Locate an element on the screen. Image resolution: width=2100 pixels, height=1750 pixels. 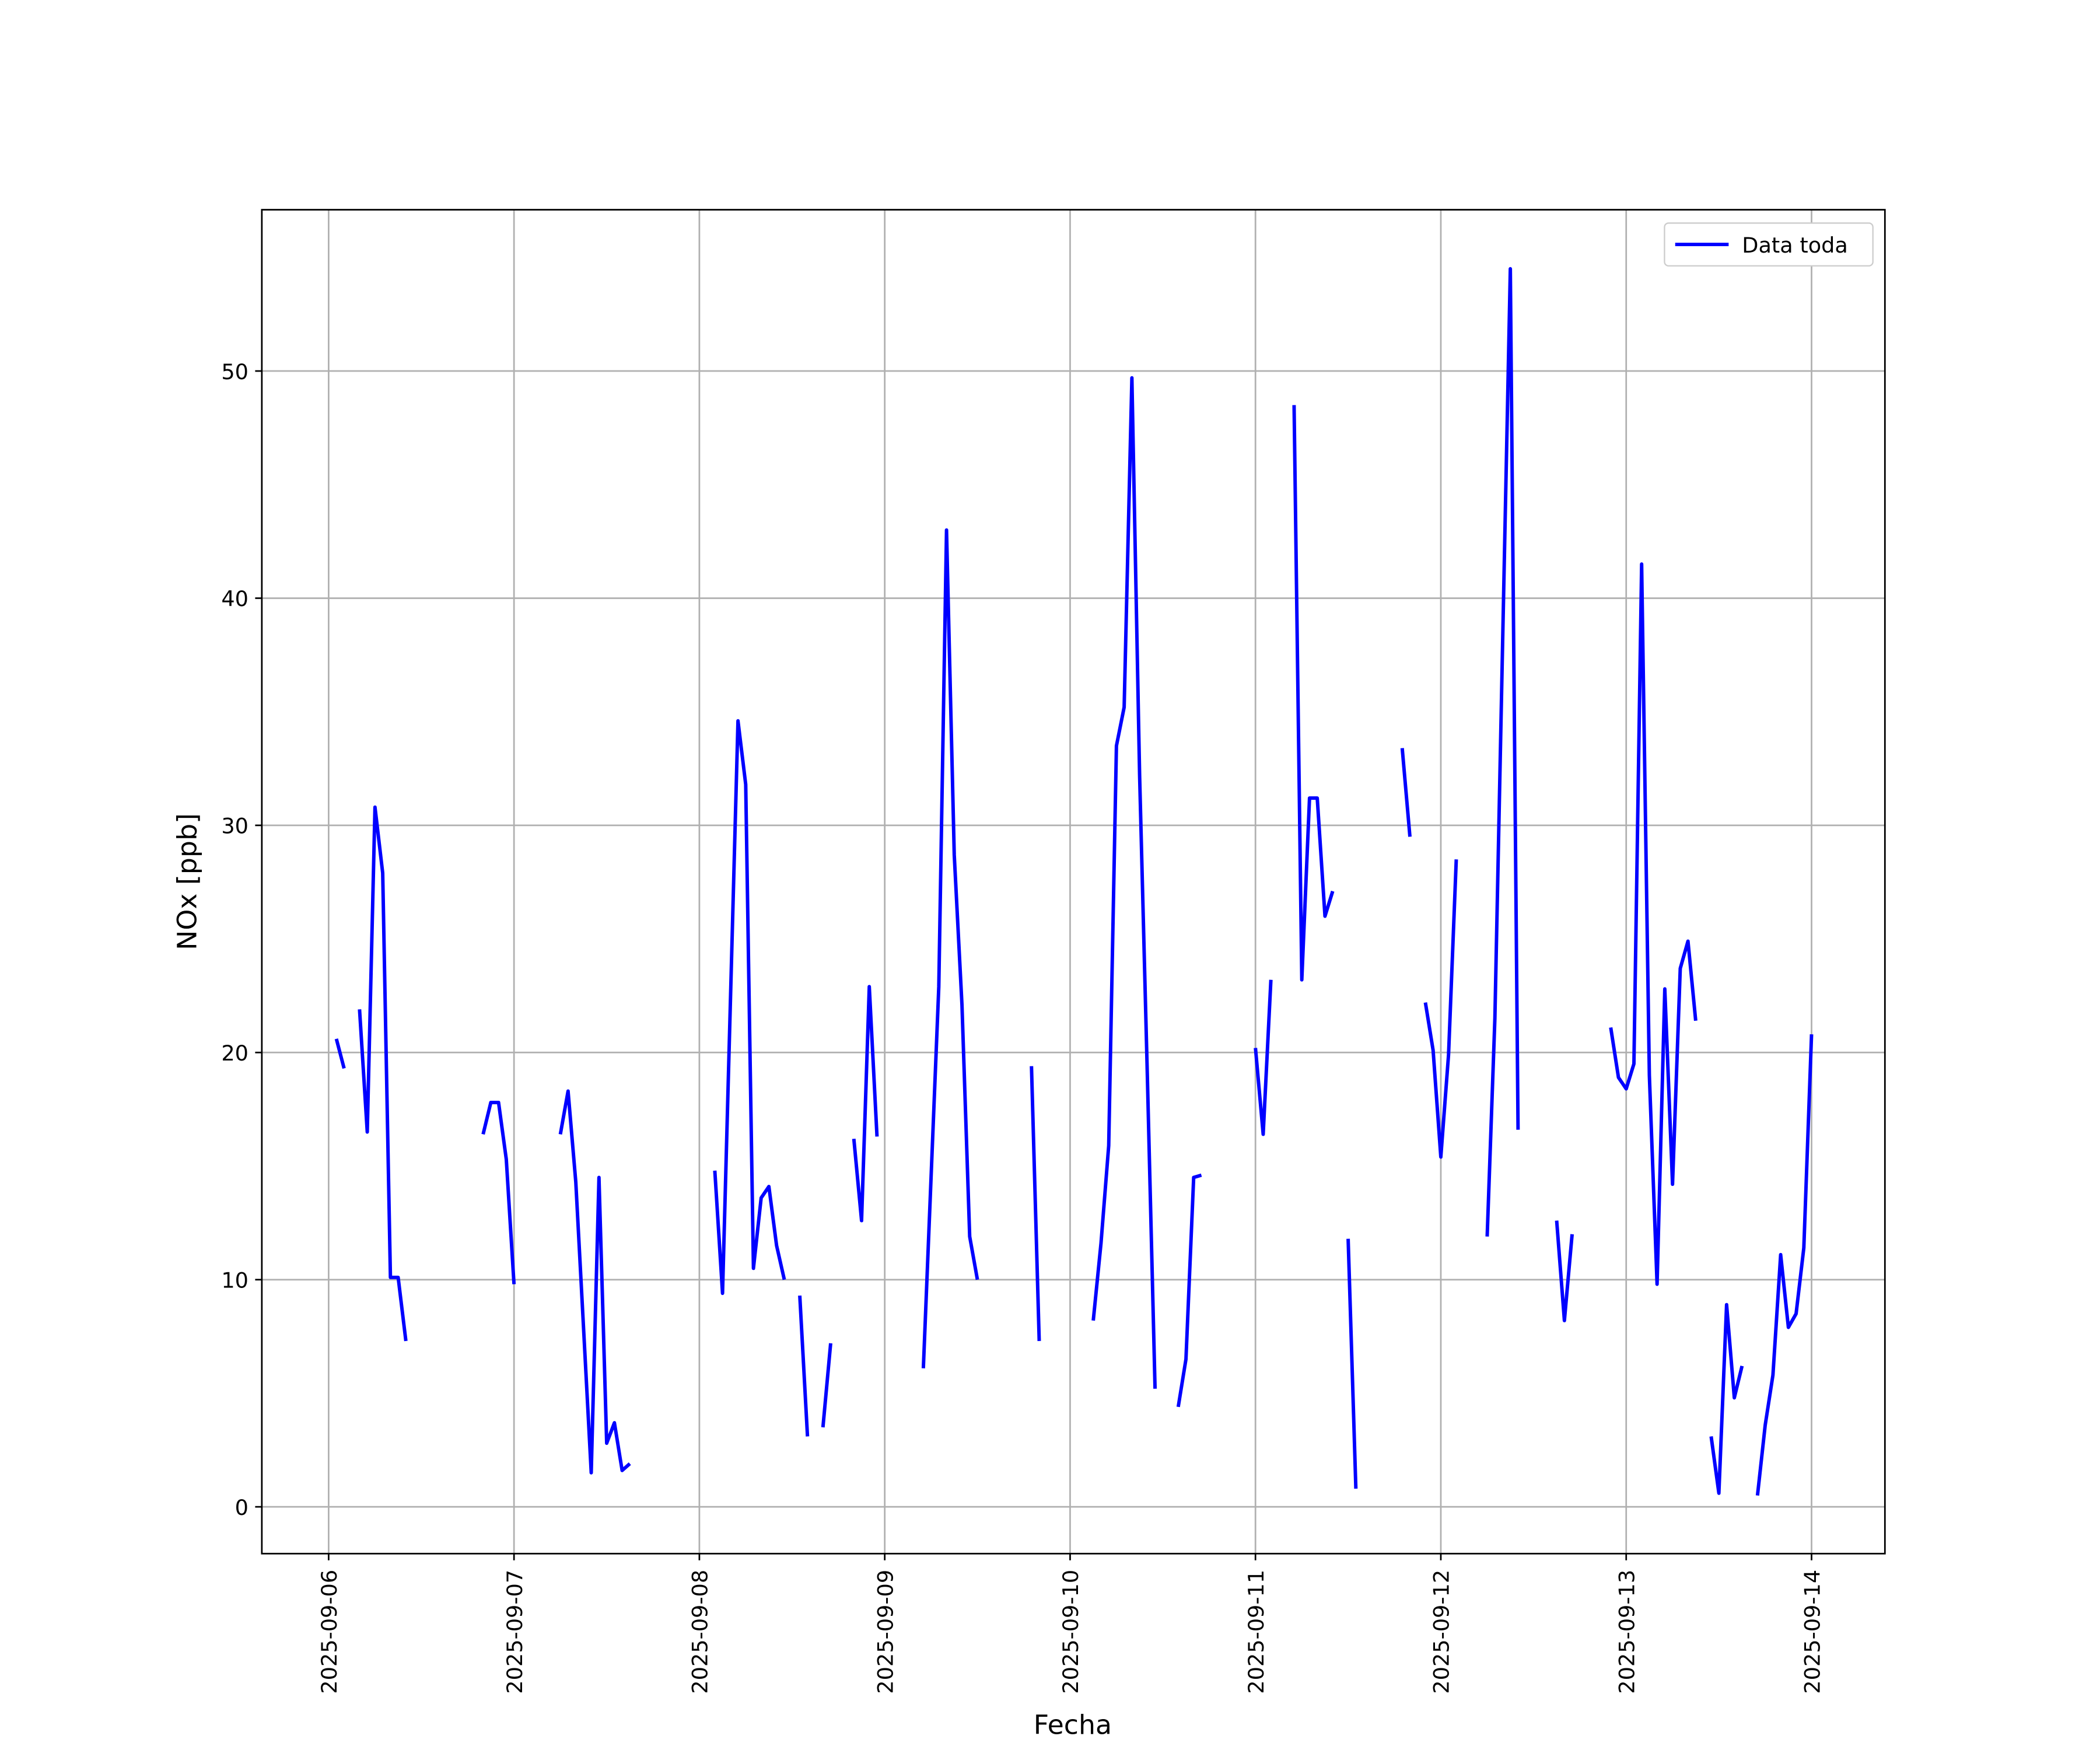
x-tick-label: 2025-09-08 is located at coordinates (701, 1632).